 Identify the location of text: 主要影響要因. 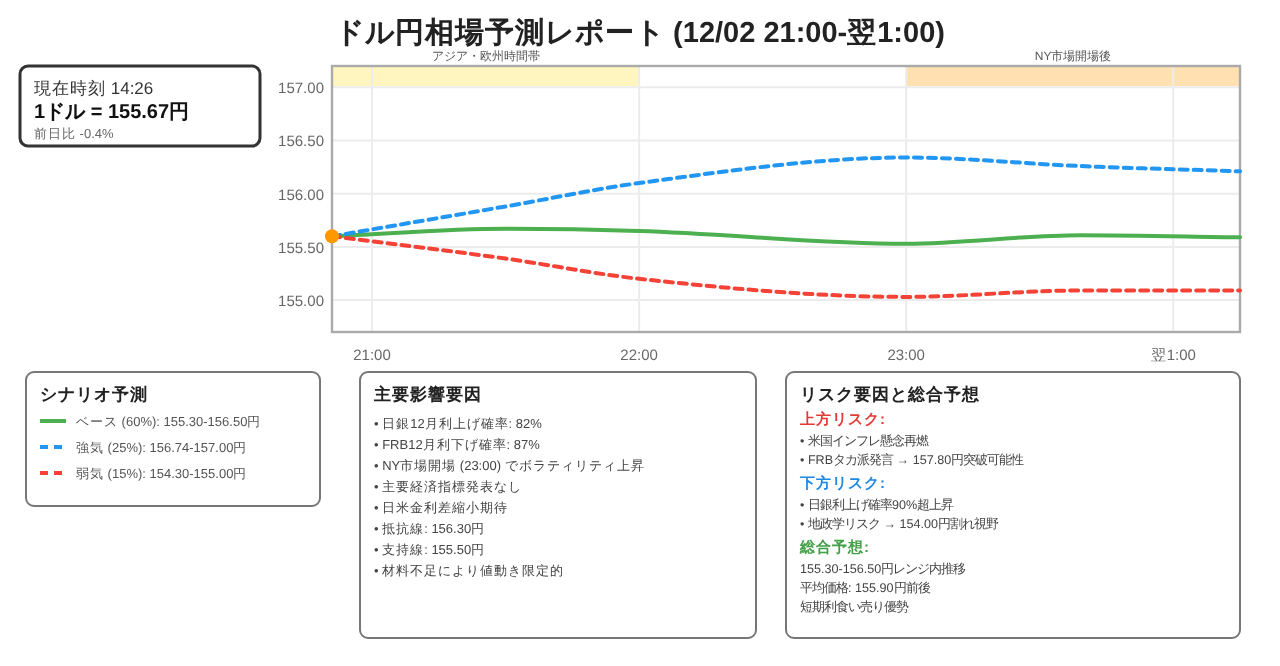
(427, 394).